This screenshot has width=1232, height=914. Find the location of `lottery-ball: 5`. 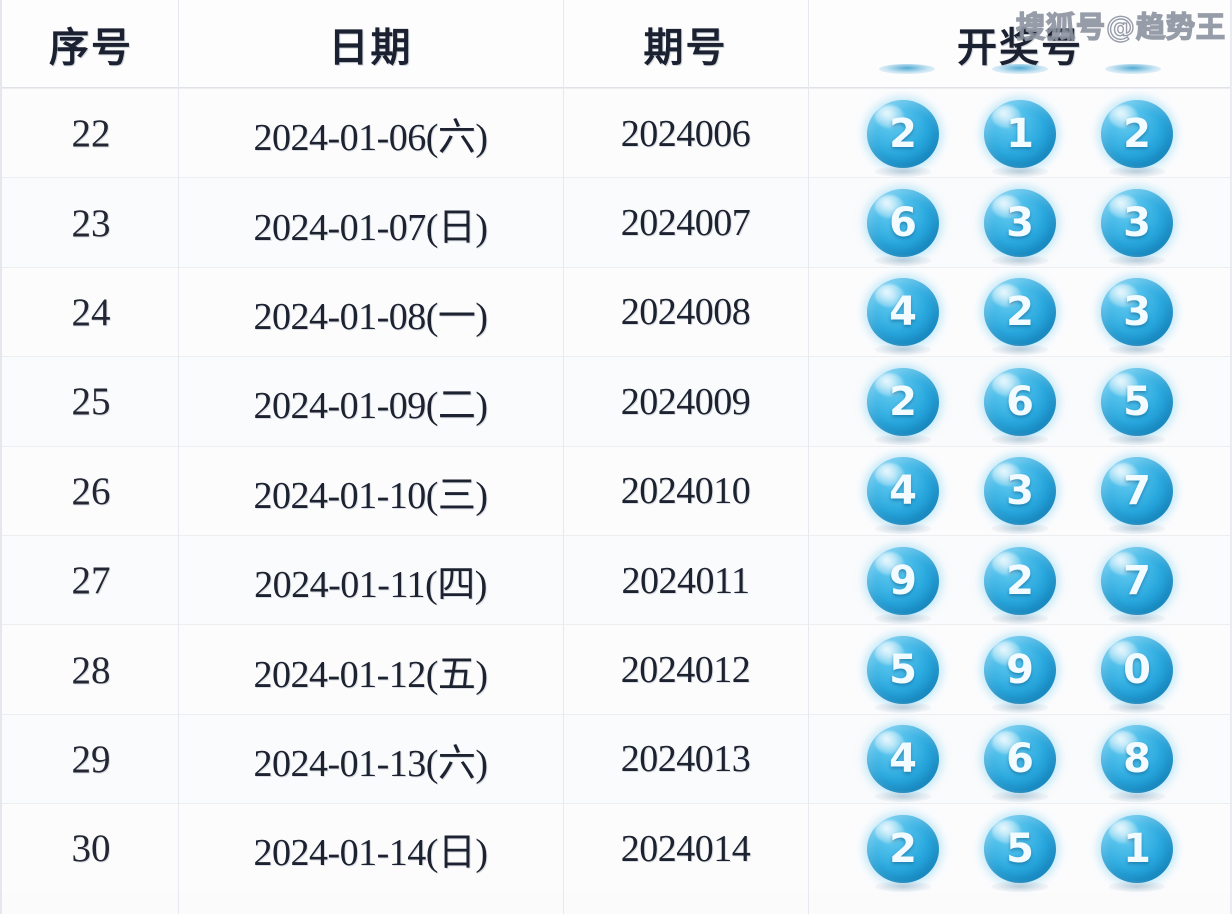

lottery-ball: 5 is located at coordinates (903, 675).